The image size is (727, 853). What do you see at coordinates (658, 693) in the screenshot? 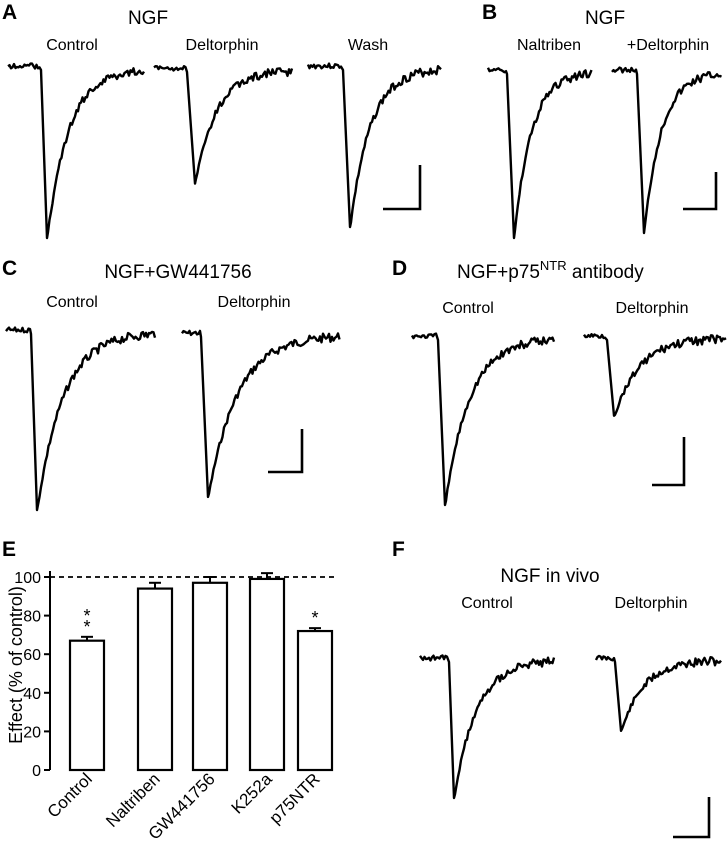
I see `panel-f-trace-deltorphin` at bounding box center [658, 693].